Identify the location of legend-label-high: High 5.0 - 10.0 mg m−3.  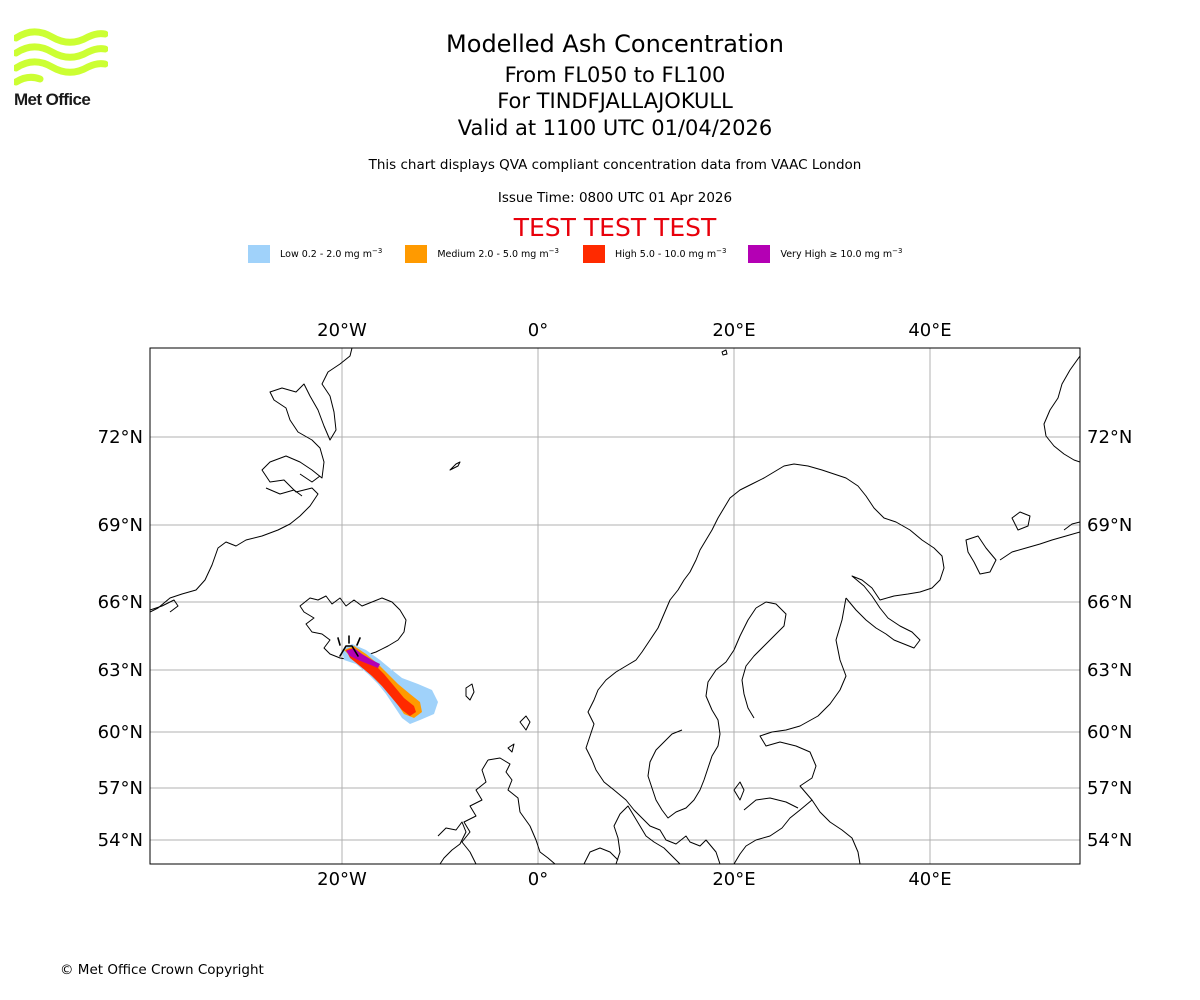
(670, 254).